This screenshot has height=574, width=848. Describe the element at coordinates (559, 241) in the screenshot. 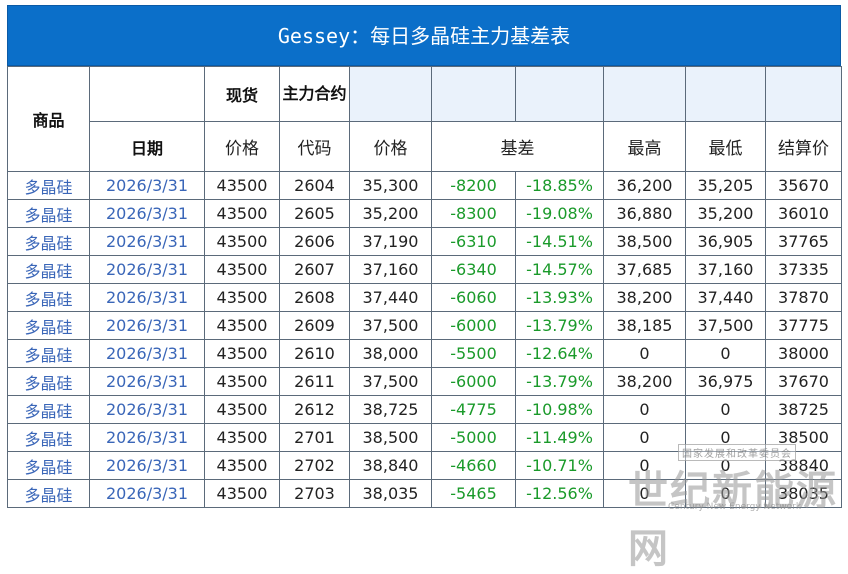

I see `cell-basis-pct: -14.51%` at that location.